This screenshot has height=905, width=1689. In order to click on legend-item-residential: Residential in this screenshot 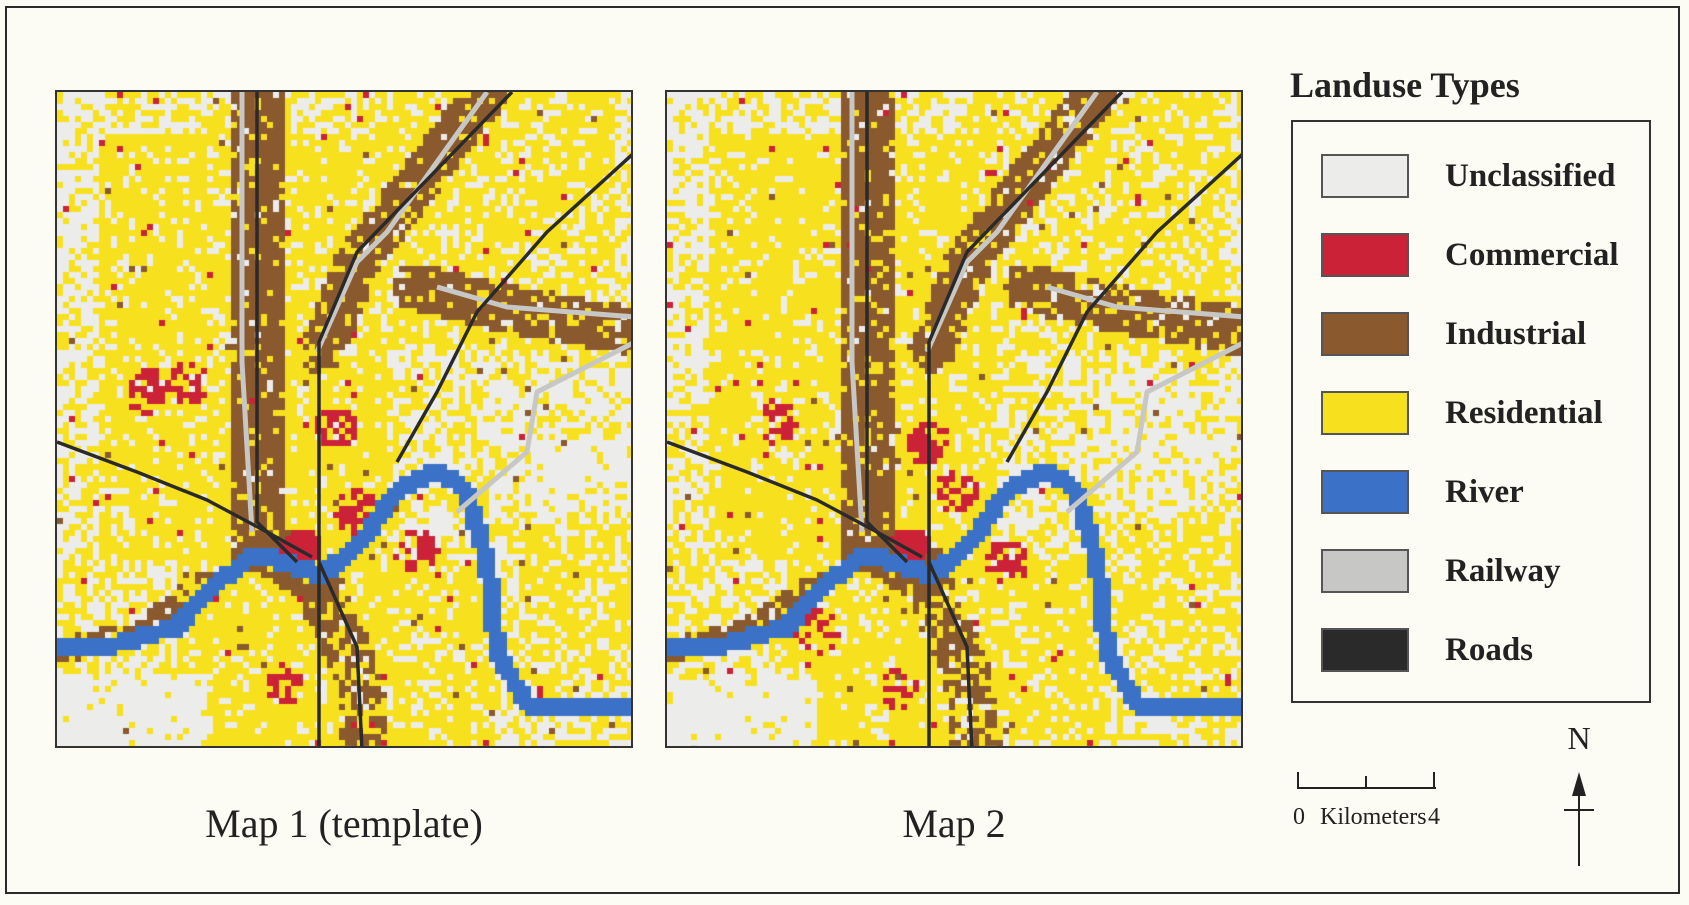, I will do `click(1462, 413)`.